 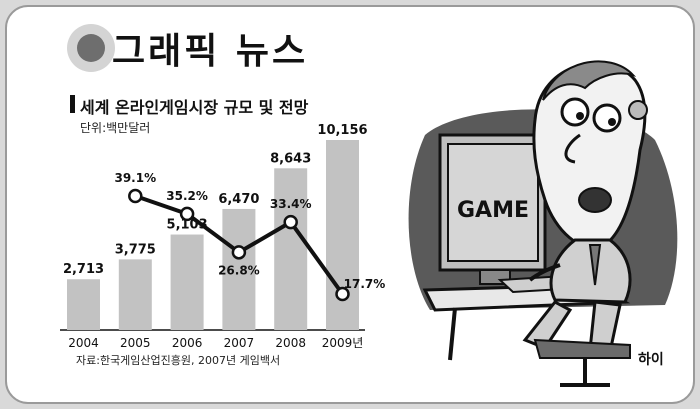 What do you see at coordinates (291, 249) in the screenshot?
I see `bar-2008` at bounding box center [291, 249].